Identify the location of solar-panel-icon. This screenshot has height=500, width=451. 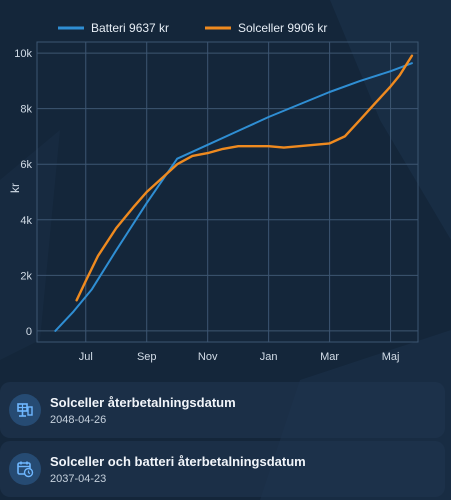
(25, 410).